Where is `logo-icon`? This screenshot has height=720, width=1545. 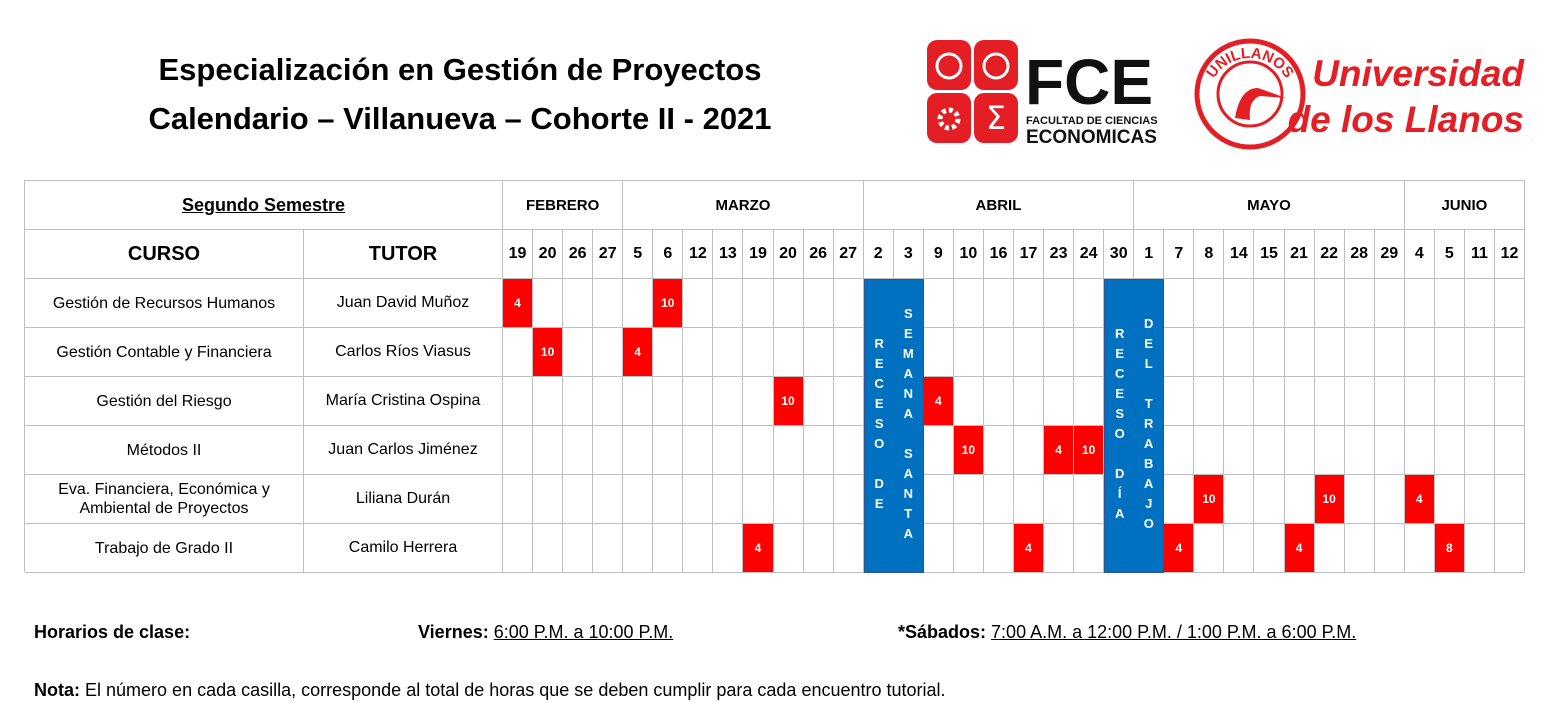 logo-icon is located at coordinates (949, 119).